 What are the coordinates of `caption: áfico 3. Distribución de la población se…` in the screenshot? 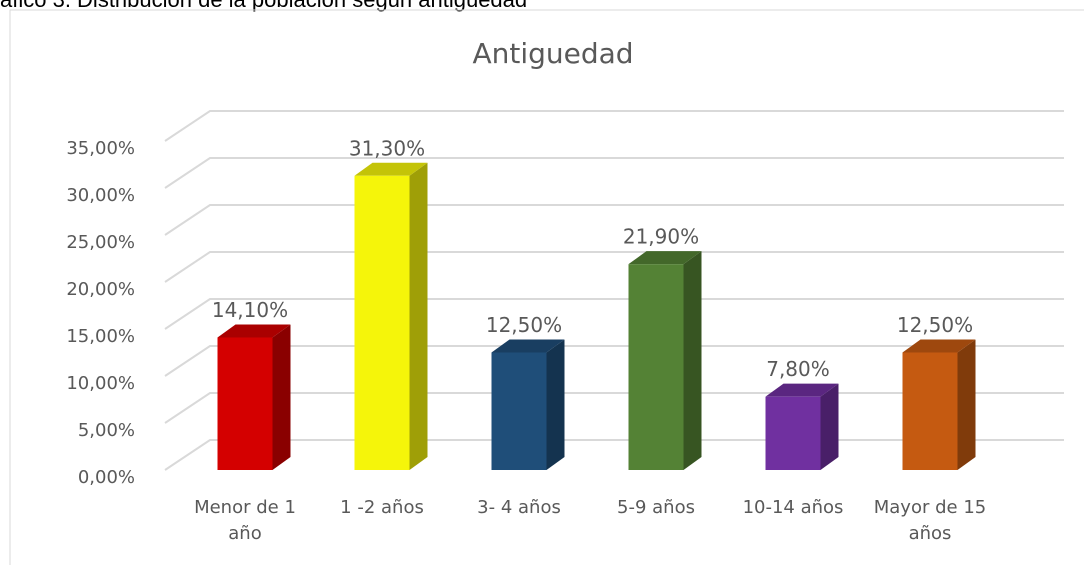 It's located at (263, 6).